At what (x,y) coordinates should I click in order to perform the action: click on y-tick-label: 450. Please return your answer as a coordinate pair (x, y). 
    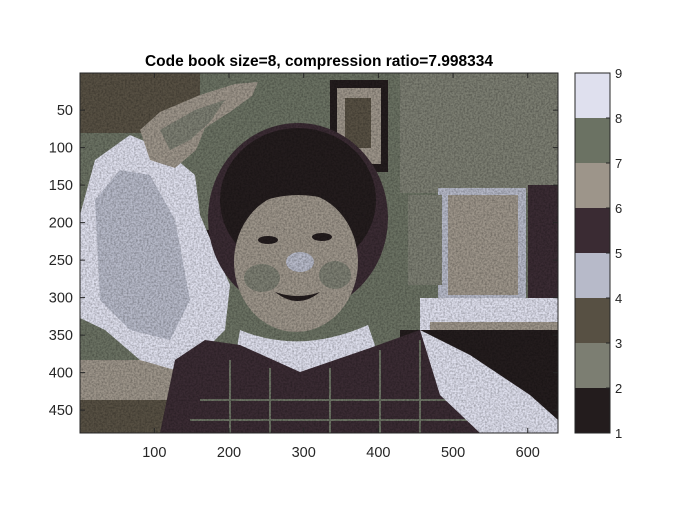
    Looking at the image, I should click on (61, 411).